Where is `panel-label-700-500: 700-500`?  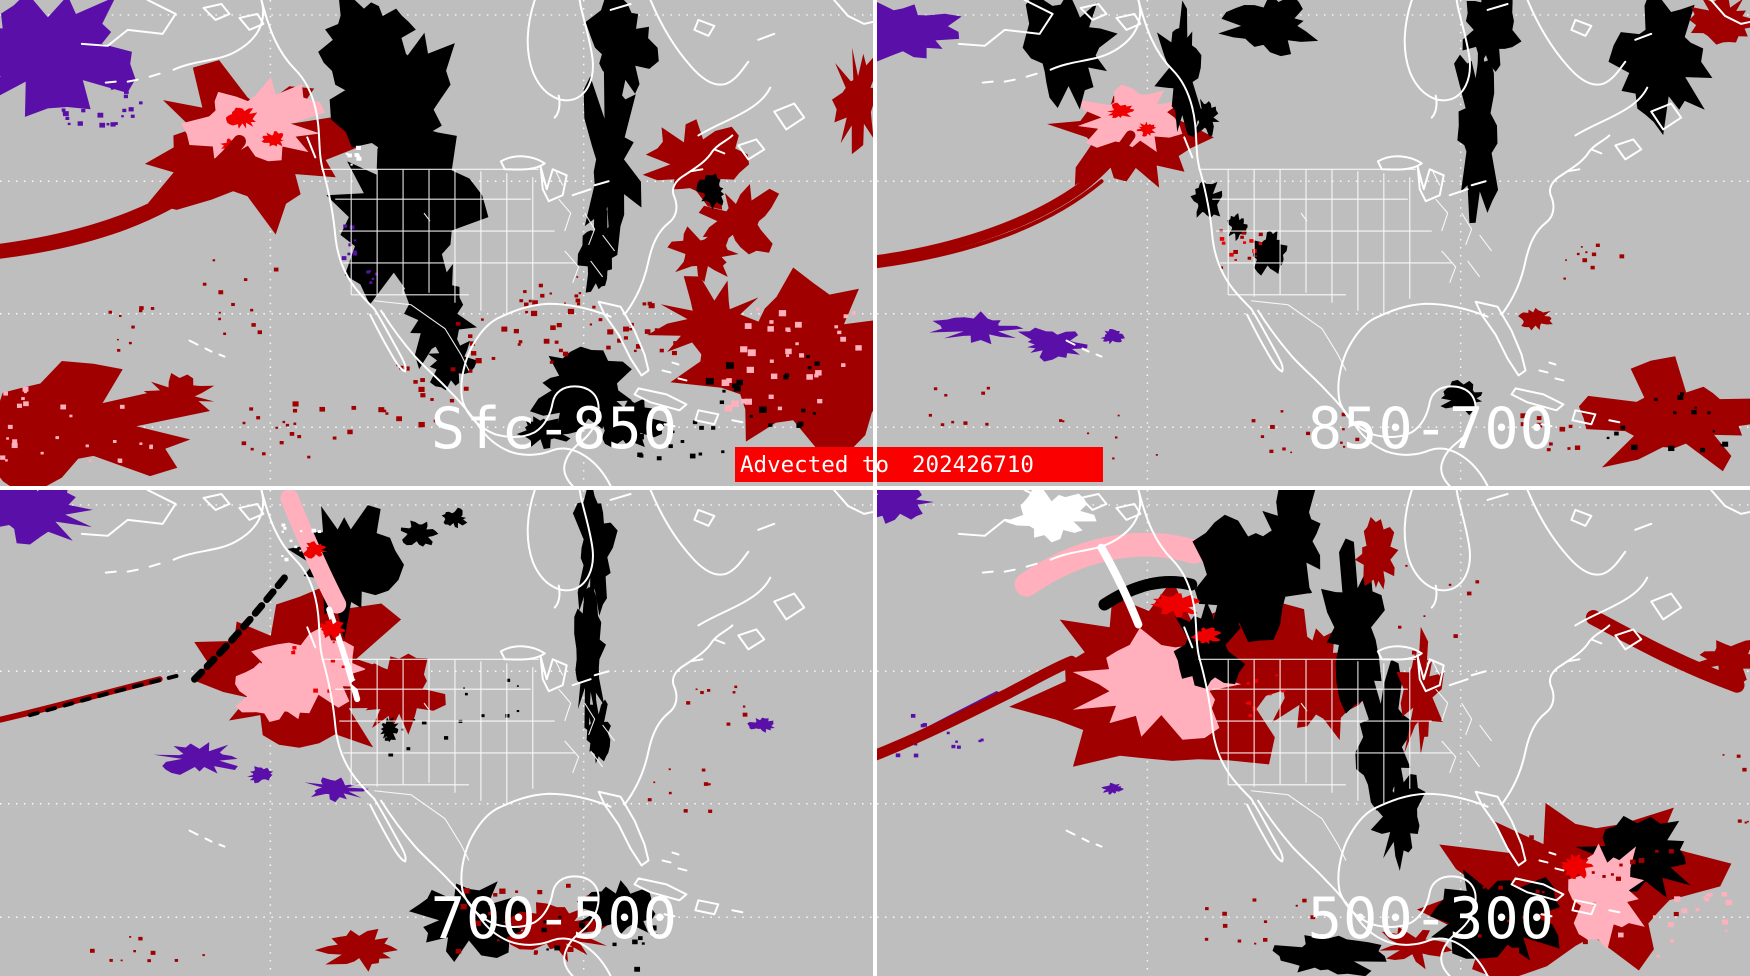 panel-label-700-500: 700-500 is located at coordinates (554, 919).